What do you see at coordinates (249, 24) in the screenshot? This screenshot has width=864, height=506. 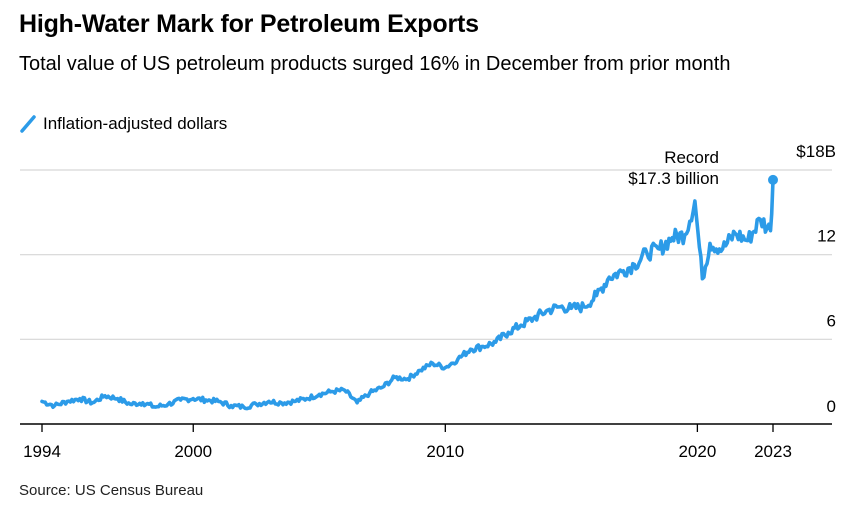 I see `chart-title: High-Water Mark for Petroleum Exports` at bounding box center [249, 24].